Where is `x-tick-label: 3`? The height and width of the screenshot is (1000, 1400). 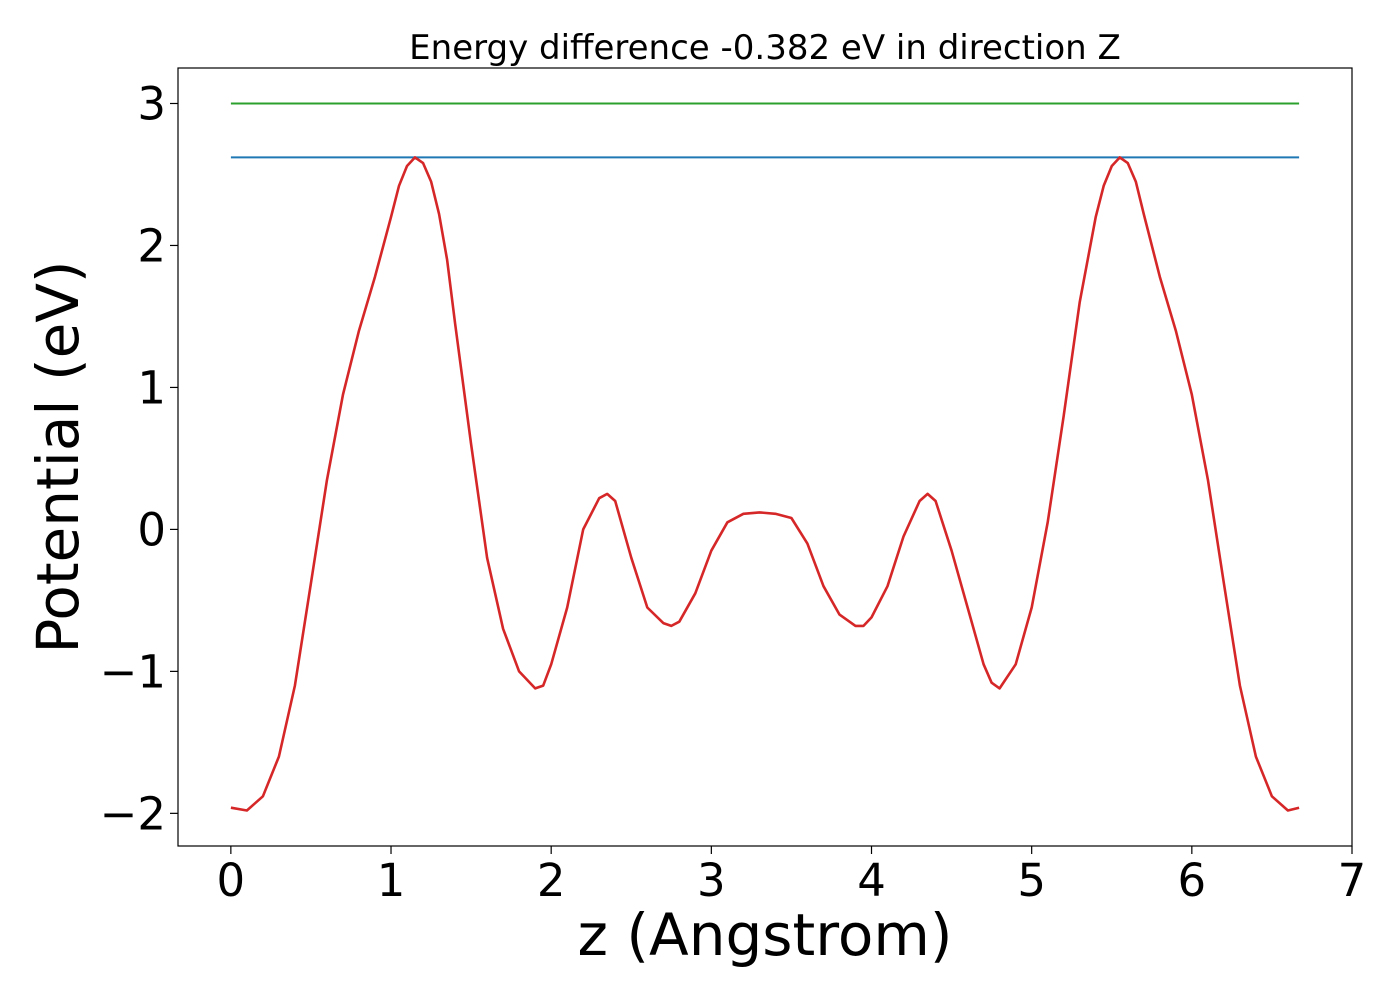 x-tick-label: 3 is located at coordinates (711, 880).